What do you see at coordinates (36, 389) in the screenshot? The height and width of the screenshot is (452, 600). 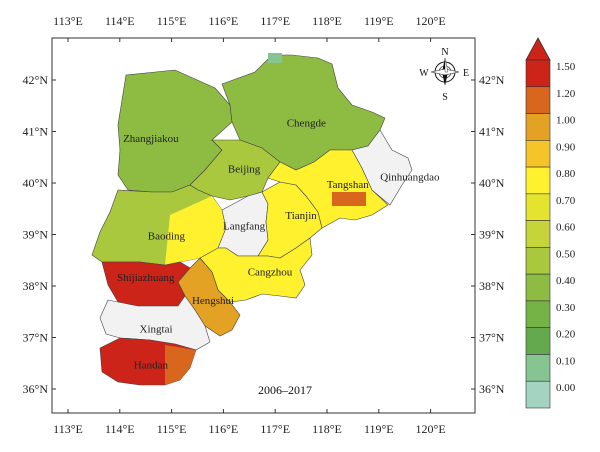 I see `lat-tick-label-left: 36°N` at bounding box center [36, 389].